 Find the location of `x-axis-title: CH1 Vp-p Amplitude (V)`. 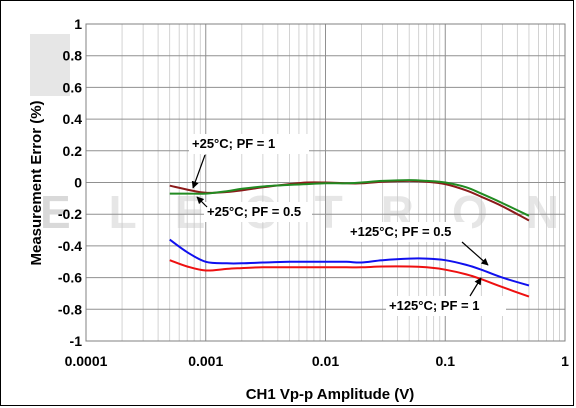

x-axis-title: CH1 Vp-p Amplitude (V) is located at coordinates (330, 394).